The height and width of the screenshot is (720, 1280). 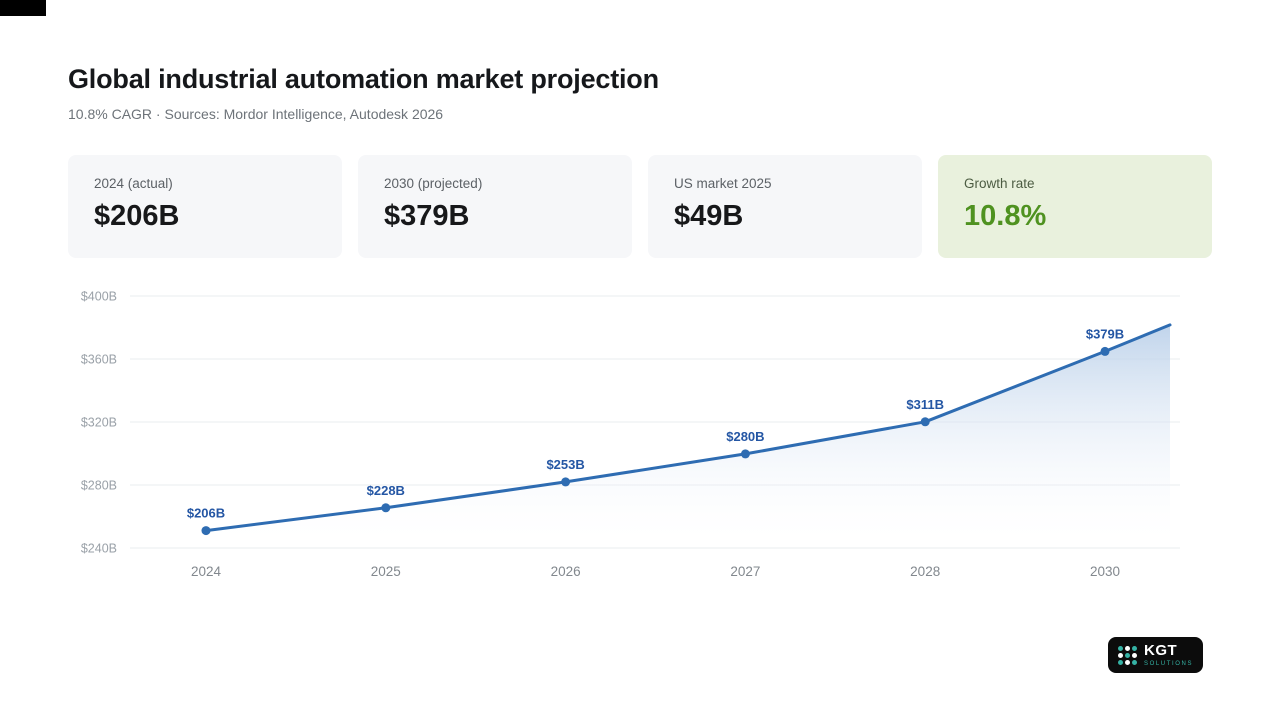 I want to click on y-tick-label: $240B, so click(x=99, y=549).